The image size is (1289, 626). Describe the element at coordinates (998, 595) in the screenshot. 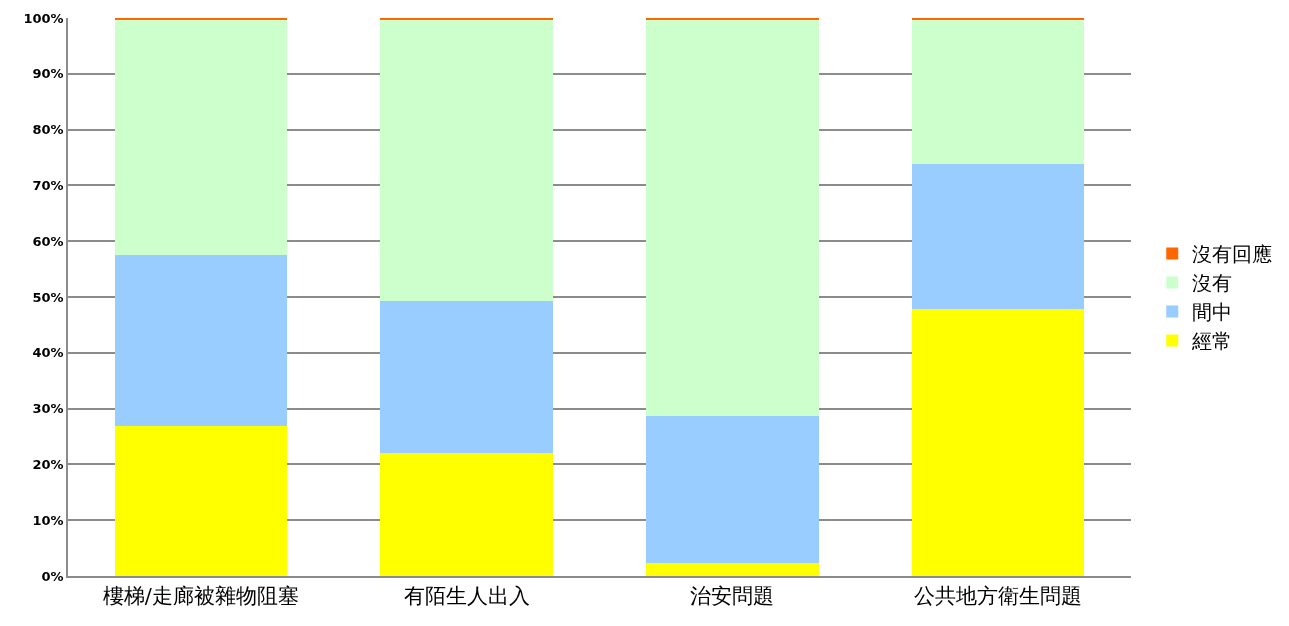

I see `x-tick-label: 公共地方衛生問題` at that location.